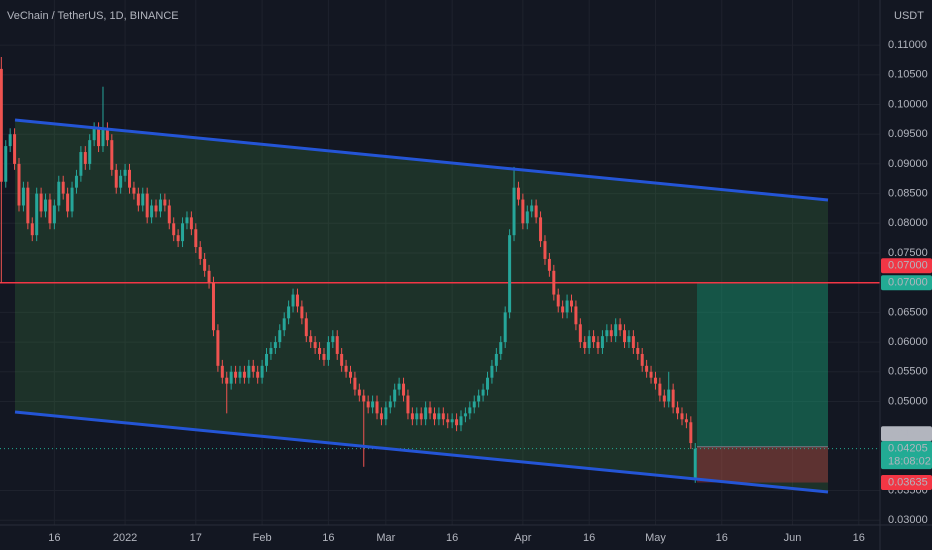  I want to click on y-tick-label: 0.08500, so click(908, 194).